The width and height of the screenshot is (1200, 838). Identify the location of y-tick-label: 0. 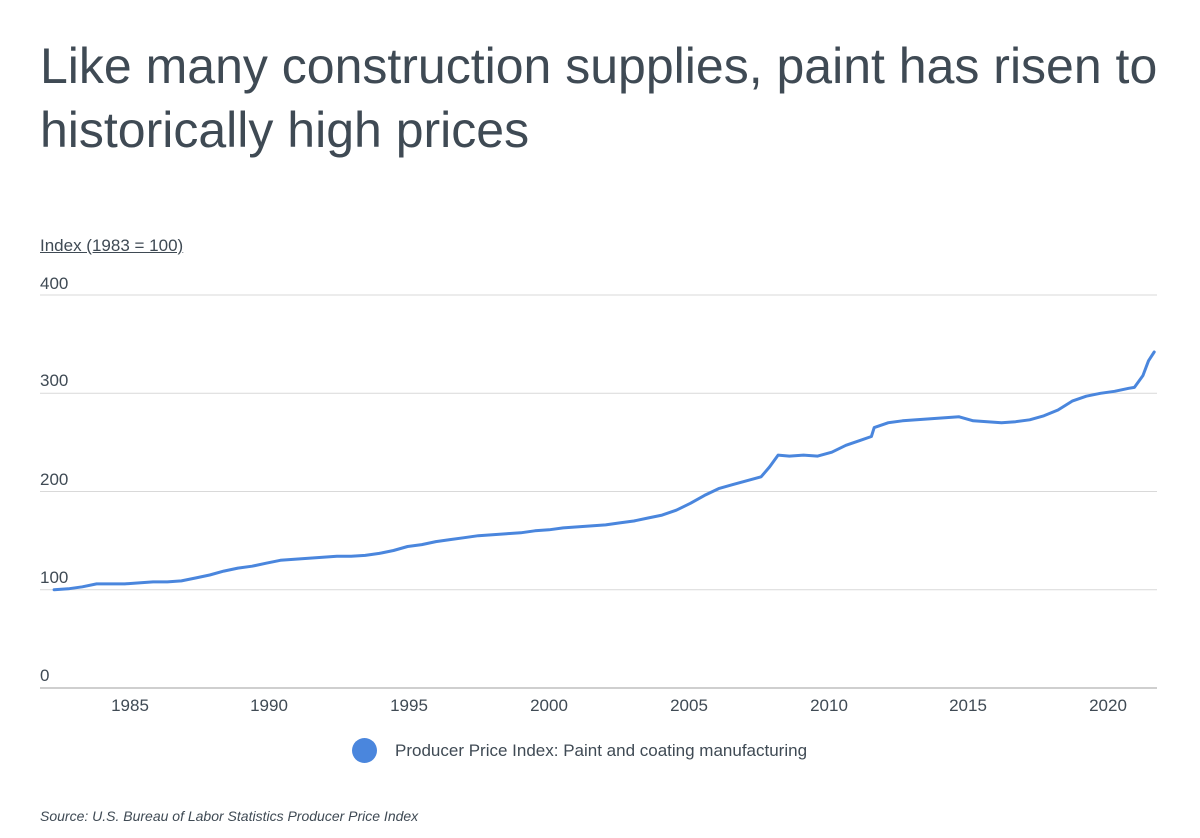
(45, 675).